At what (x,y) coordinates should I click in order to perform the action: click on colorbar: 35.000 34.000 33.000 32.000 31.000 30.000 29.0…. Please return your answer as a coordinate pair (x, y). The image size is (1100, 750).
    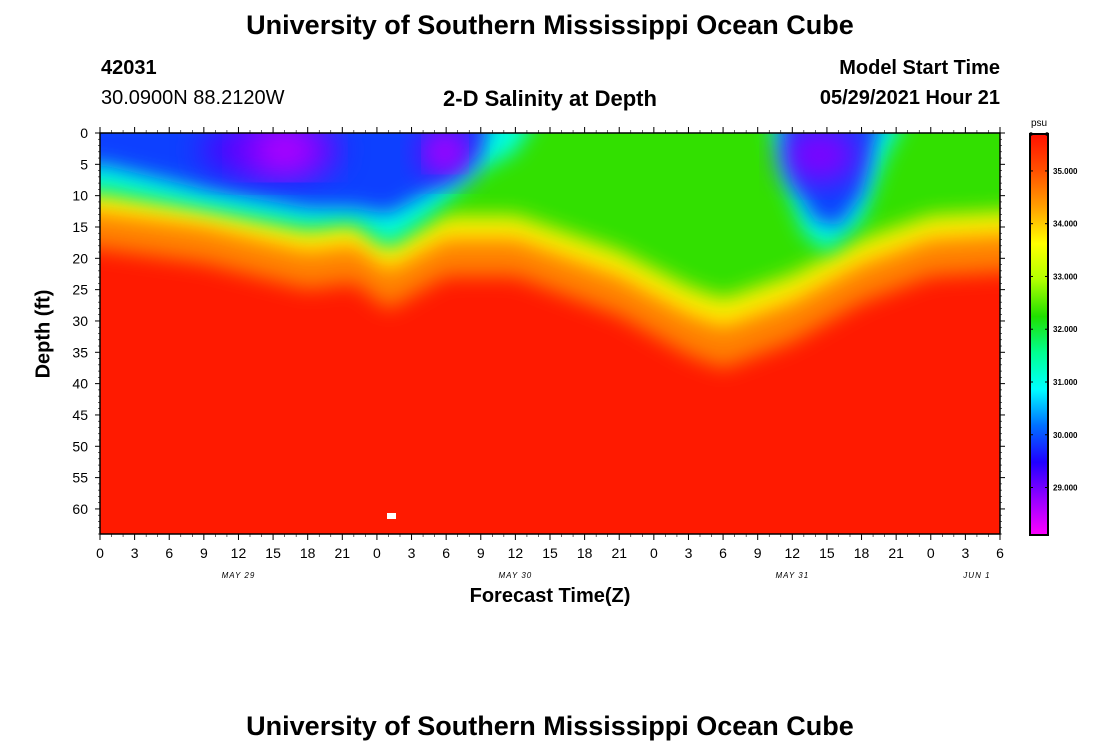
    Looking at the image, I should click on (1053, 327).